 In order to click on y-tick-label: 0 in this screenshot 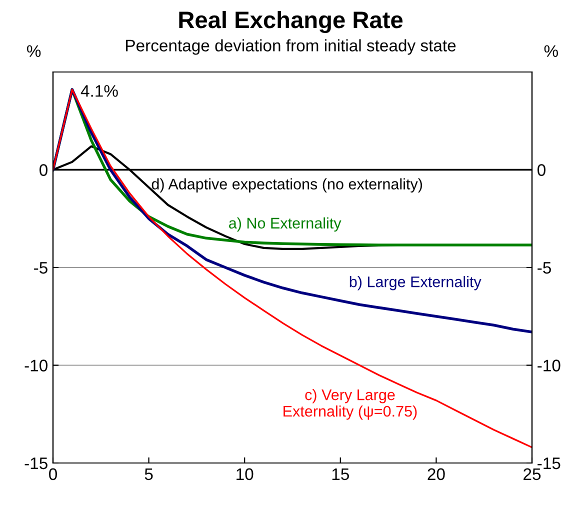, I will do `click(44, 170)`.